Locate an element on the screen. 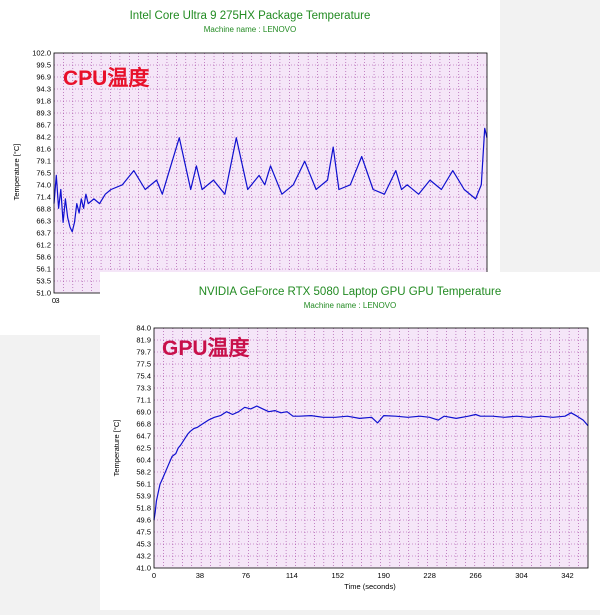 This screenshot has width=600, height=615. y-tick-label: 81.6 is located at coordinates (43, 149).